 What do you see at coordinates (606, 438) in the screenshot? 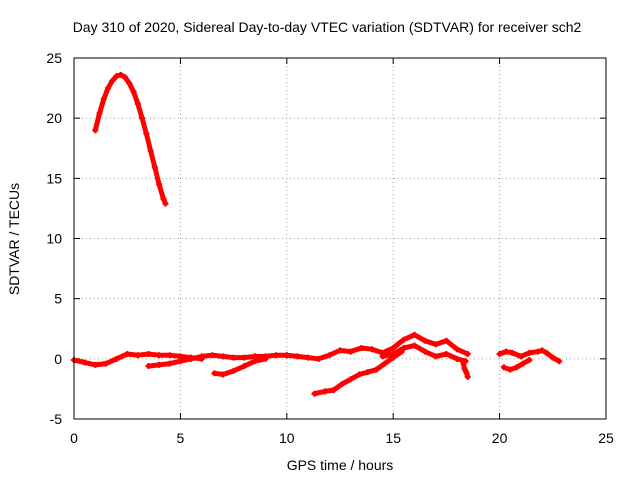
I see `x-tick-label: 25` at bounding box center [606, 438].